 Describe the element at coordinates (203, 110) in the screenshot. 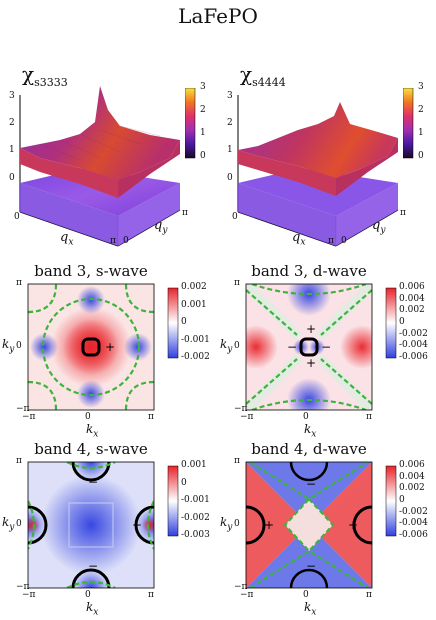

I see `colorbar-tick: 2` at that location.